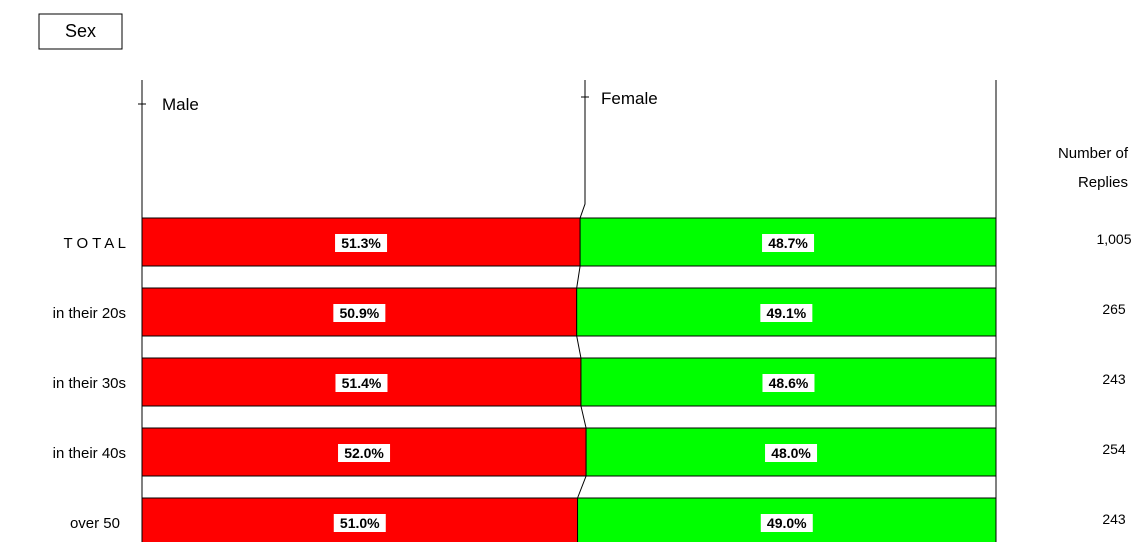 This screenshot has width=1138, height=542. Describe the element at coordinates (1114, 449) in the screenshot. I see `replies-count: 254` at that location.